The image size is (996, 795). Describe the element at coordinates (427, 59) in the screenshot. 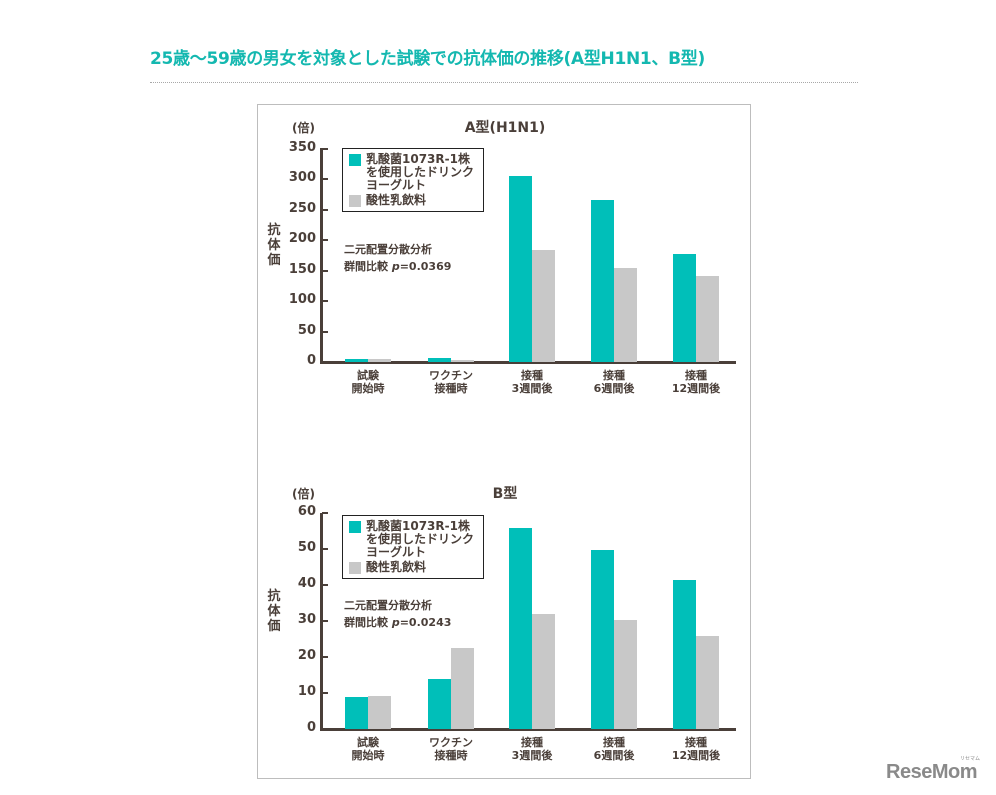

I see `page-title: 25歳〜59歳の男女を対象とした試験での抗体価の推移(A型H1N1、B型)` at that location.